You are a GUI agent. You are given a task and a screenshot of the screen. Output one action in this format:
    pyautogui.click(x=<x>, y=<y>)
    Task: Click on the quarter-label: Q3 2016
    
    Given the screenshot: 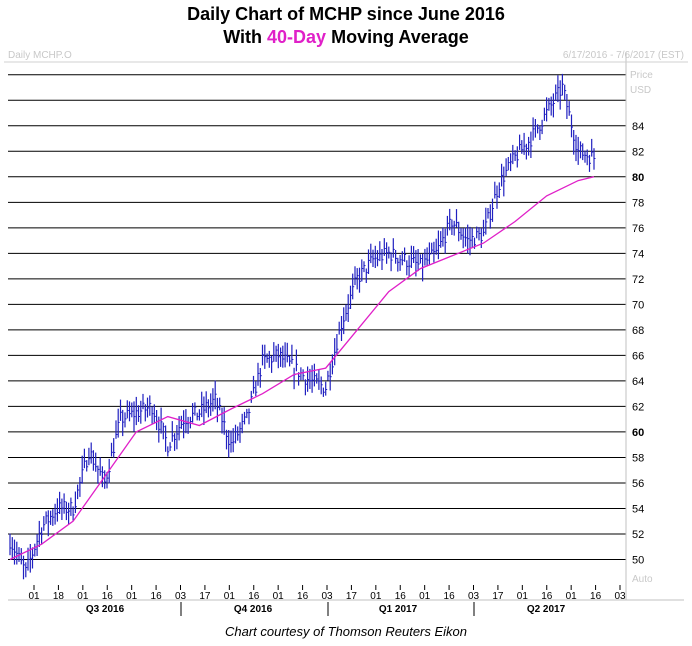 What is the action you would take?
    pyautogui.click(x=105, y=609)
    